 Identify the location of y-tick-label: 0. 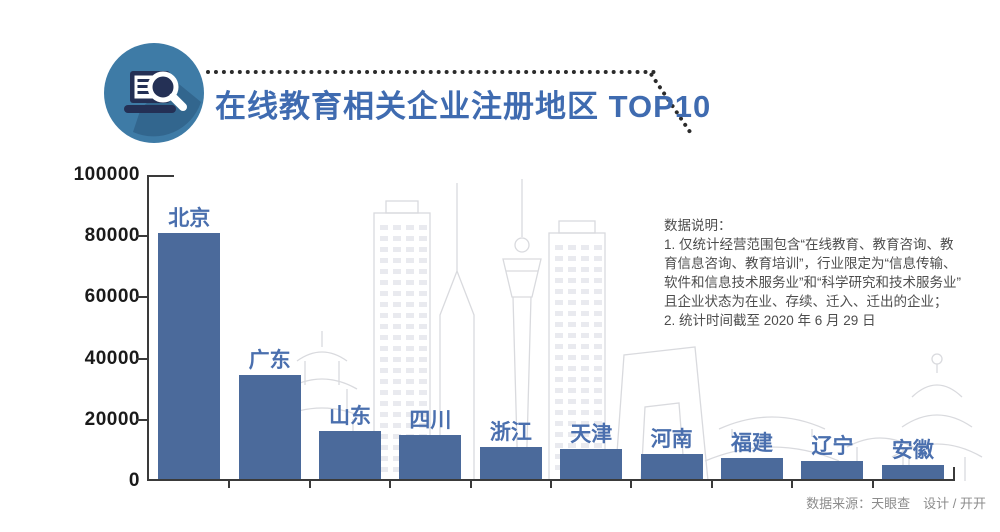
(134, 480).